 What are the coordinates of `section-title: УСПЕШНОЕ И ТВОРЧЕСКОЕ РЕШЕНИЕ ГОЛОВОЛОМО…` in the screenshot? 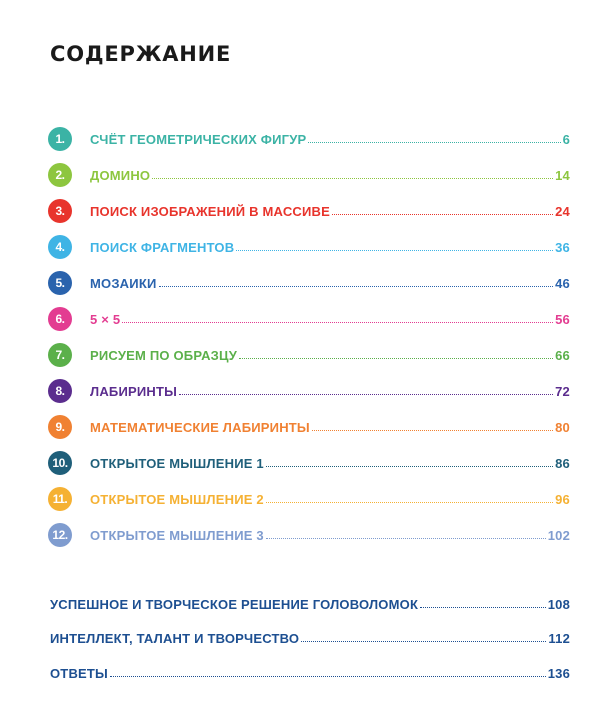 It's located at (234, 604).